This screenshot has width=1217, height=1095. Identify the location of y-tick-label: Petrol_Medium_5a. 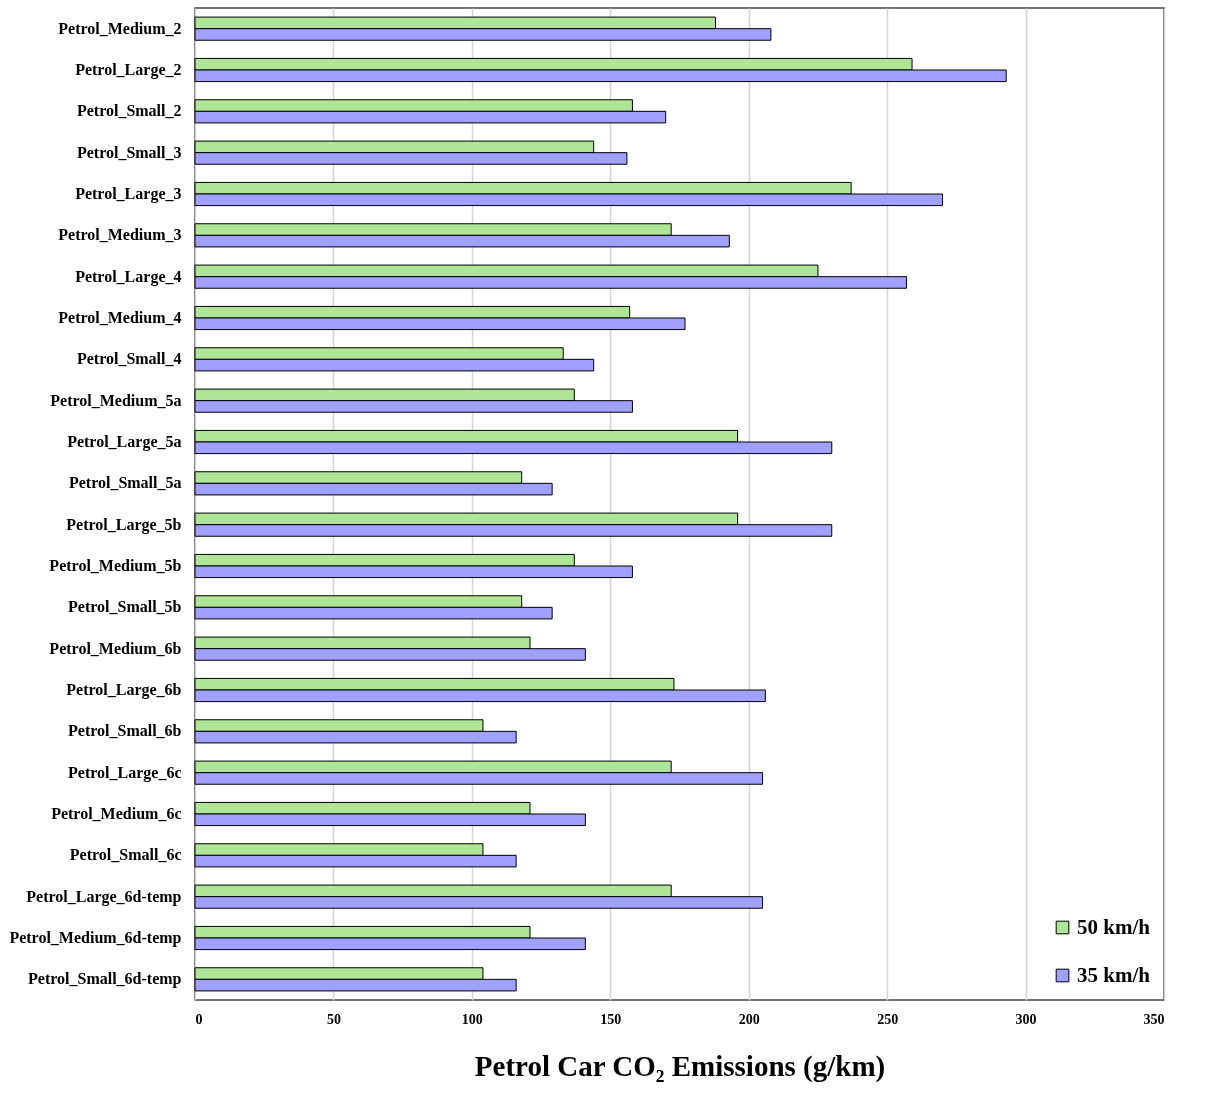
(116, 400).